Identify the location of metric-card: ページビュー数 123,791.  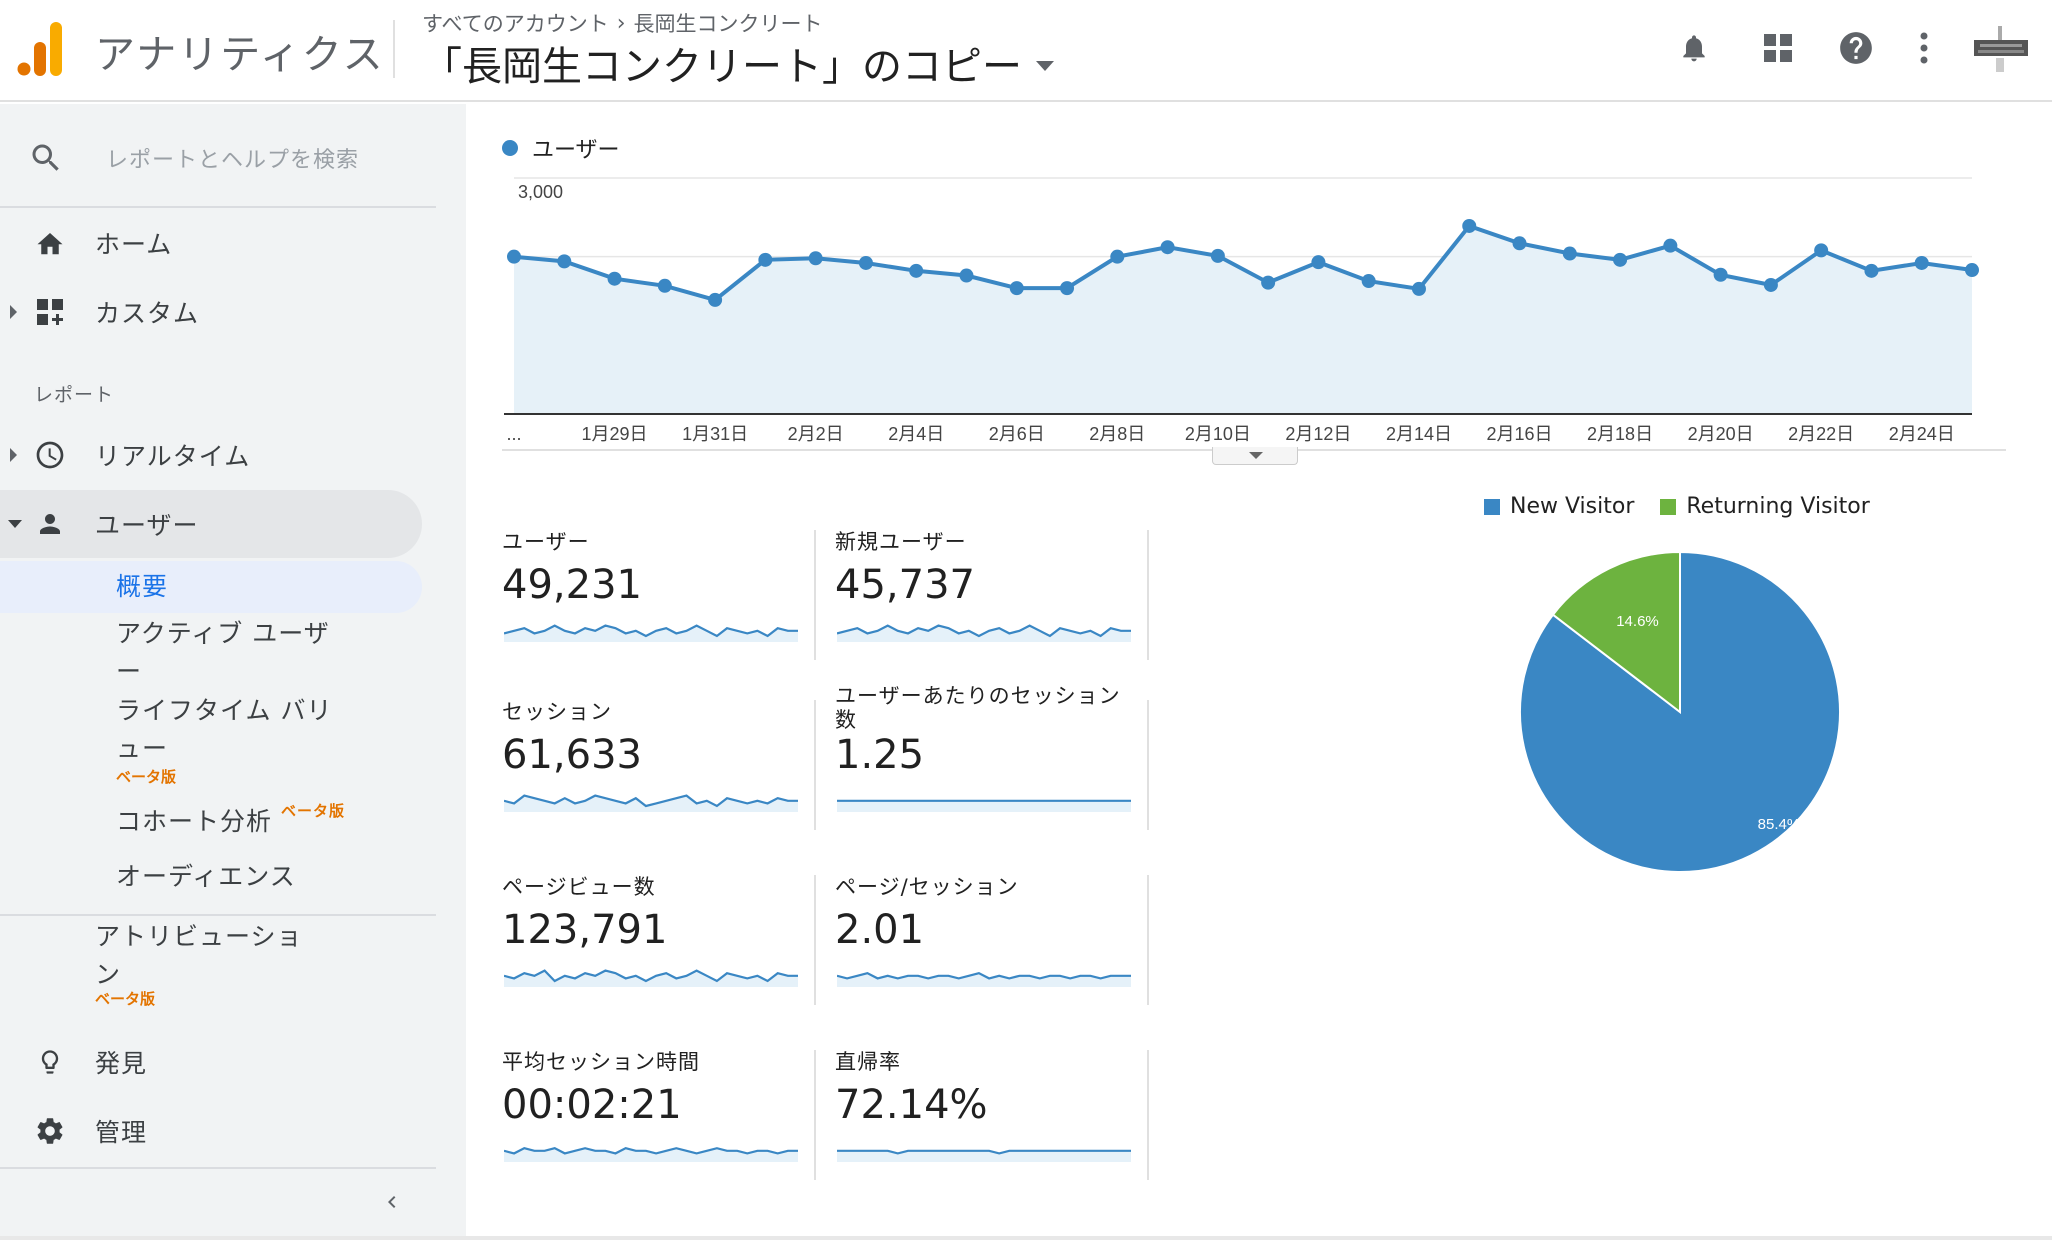
(652, 940).